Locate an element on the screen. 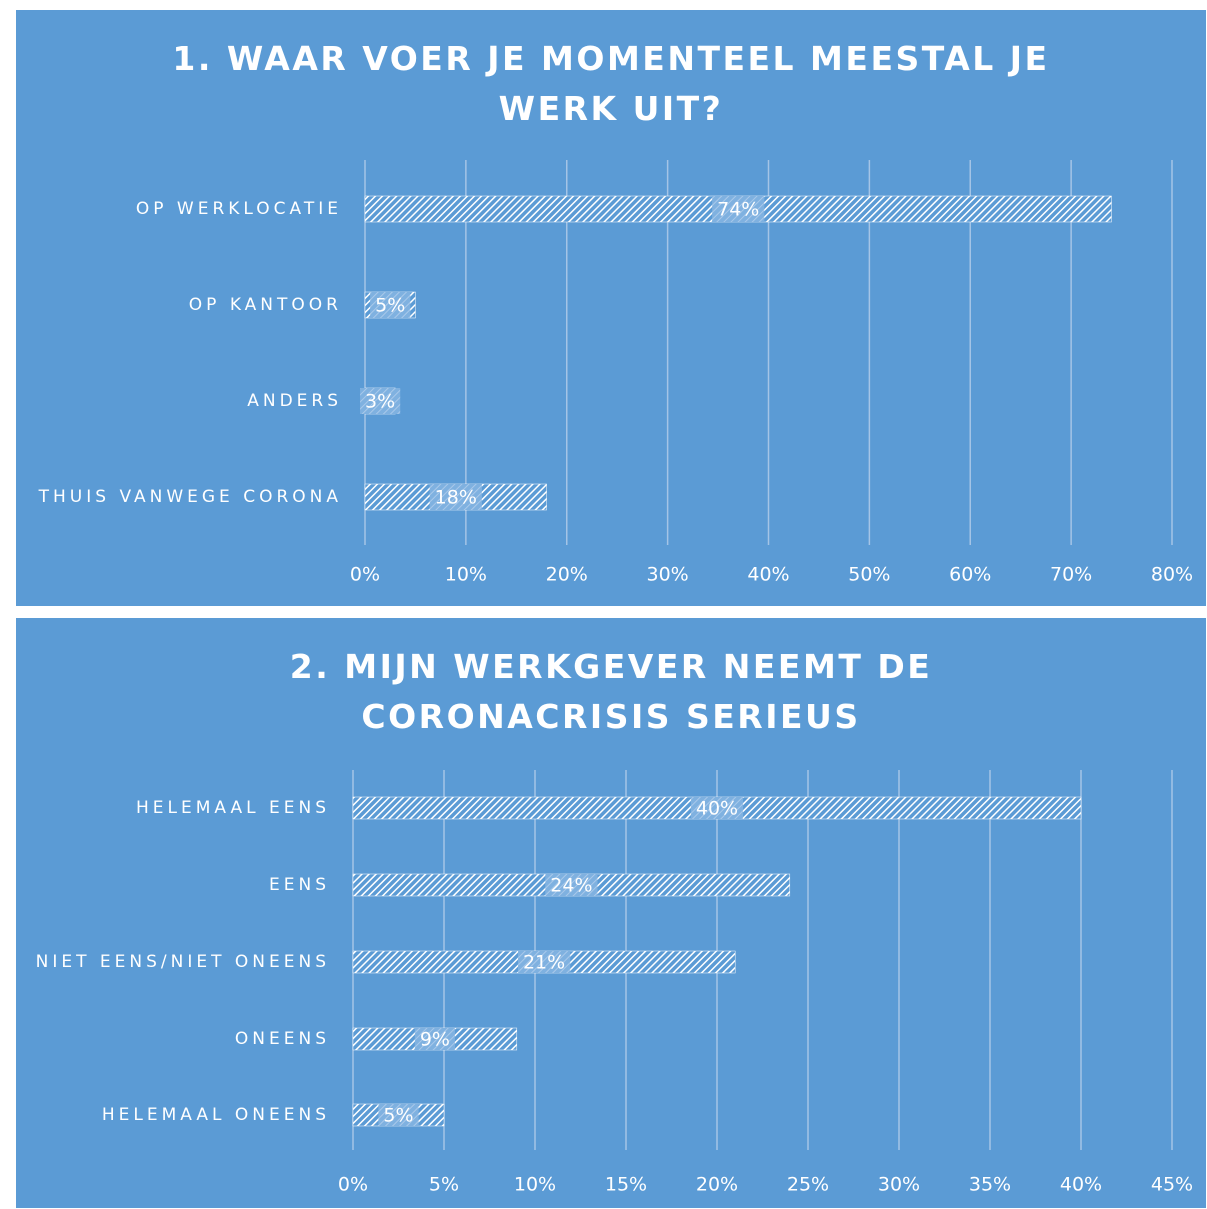  category-label: EENS is located at coordinates (299, 885).